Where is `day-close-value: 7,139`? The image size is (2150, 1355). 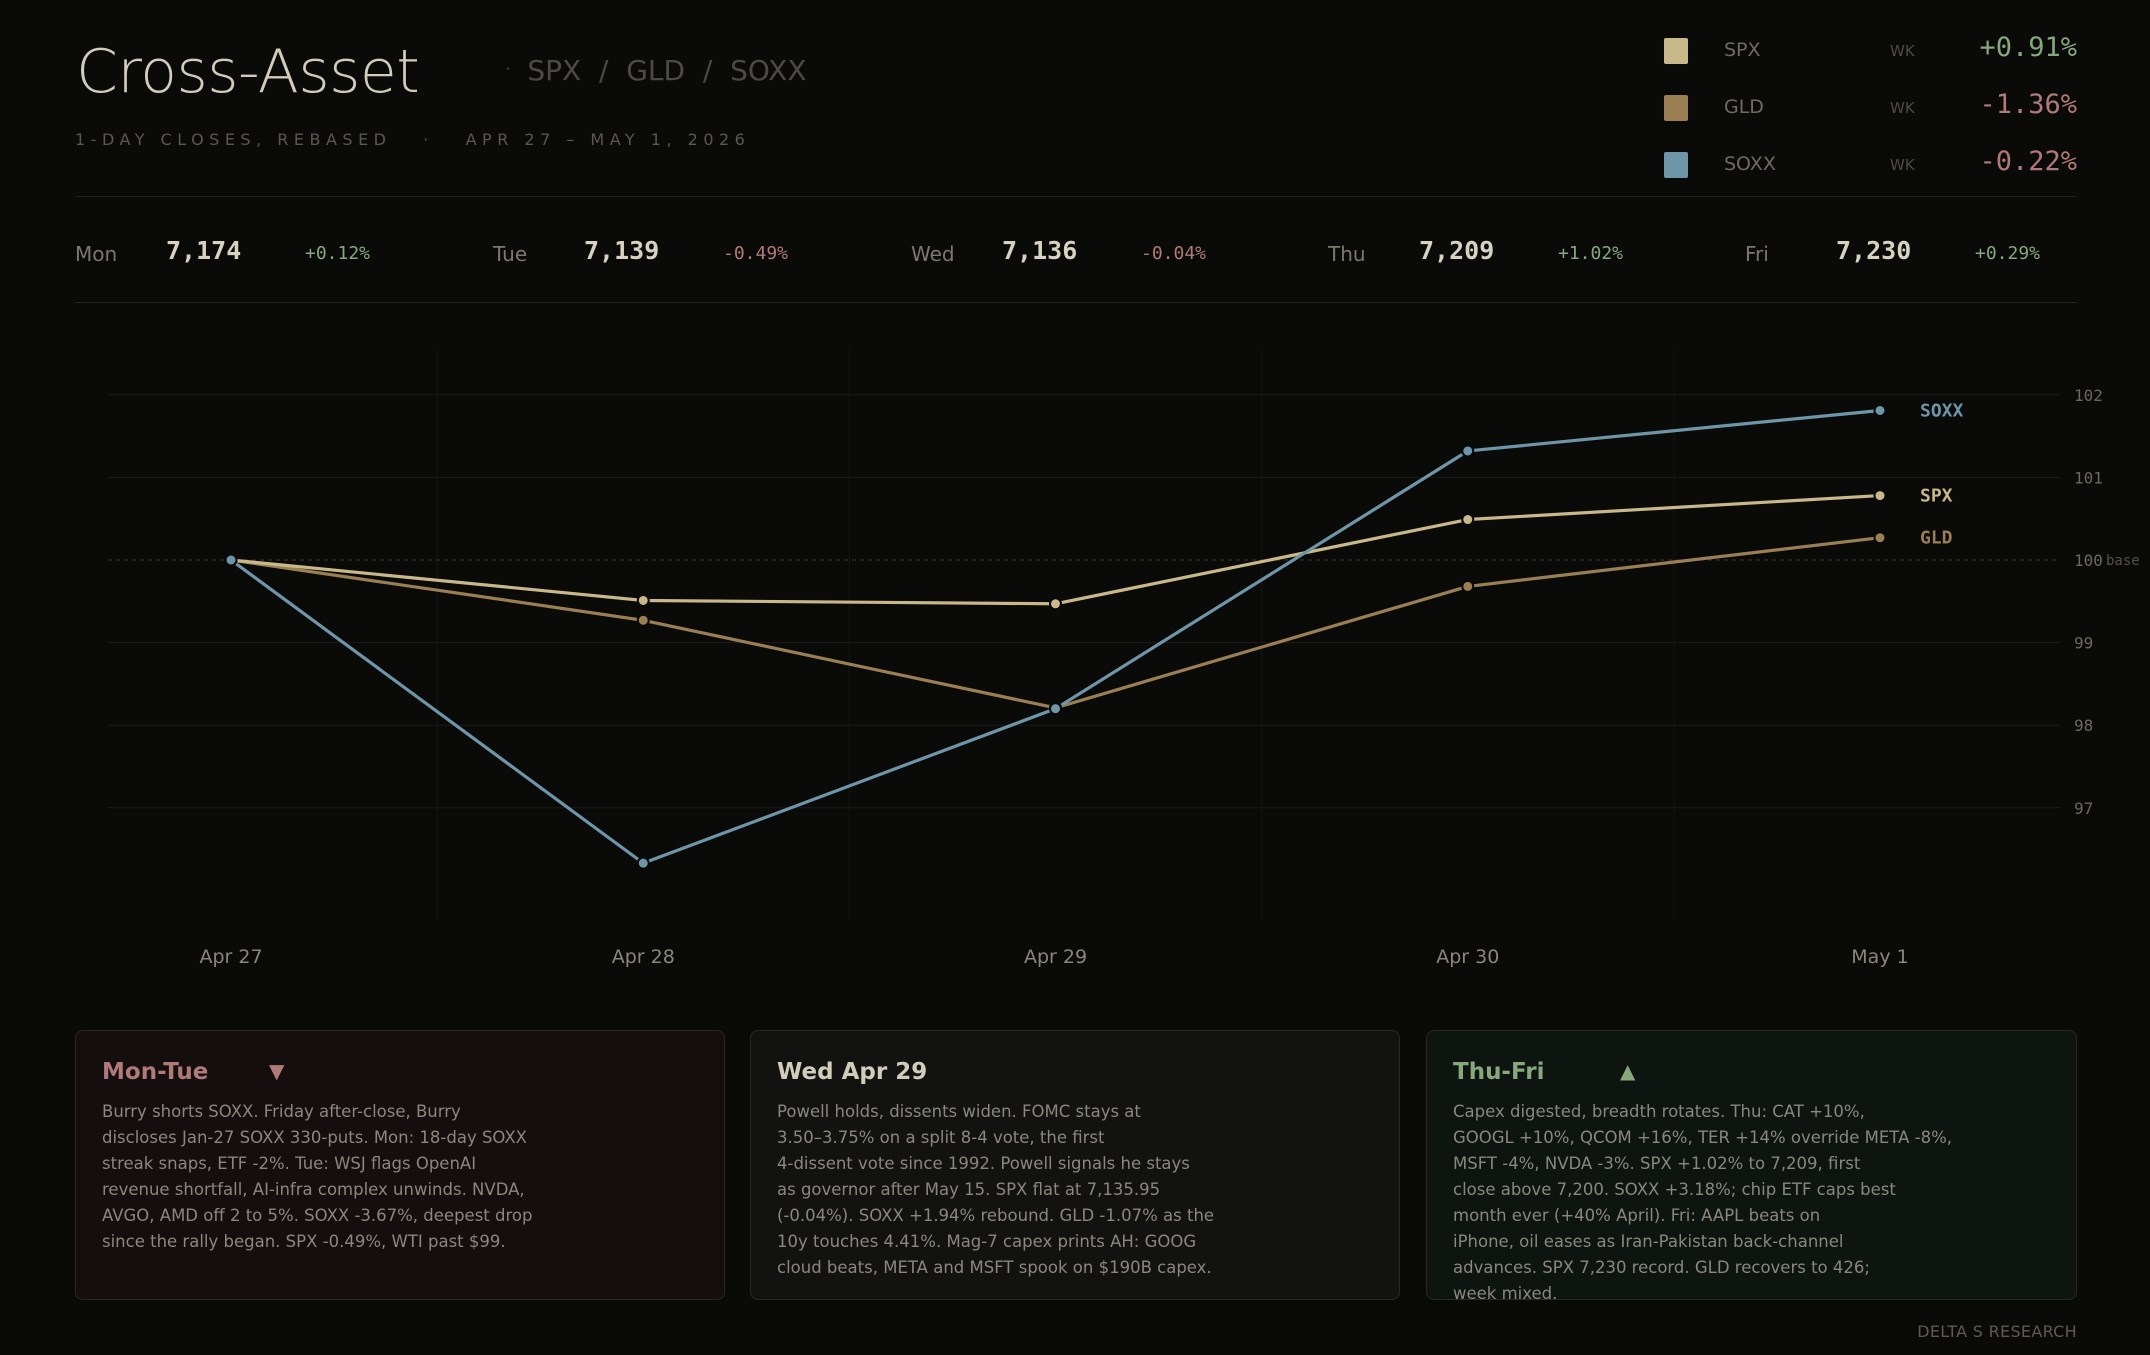 day-close-value: 7,139 is located at coordinates (622, 250).